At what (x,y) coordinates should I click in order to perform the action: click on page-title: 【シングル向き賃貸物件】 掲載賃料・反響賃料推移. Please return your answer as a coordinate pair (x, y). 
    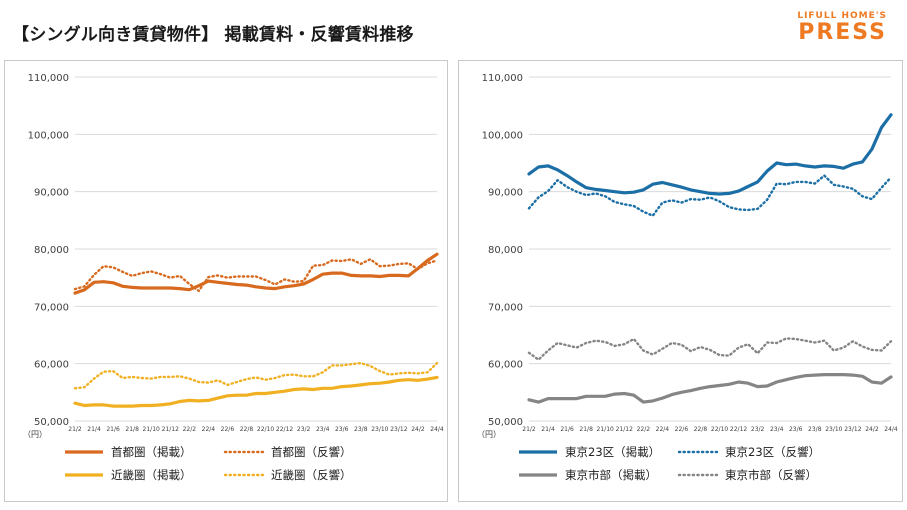
    Looking at the image, I should click on (213, 35).